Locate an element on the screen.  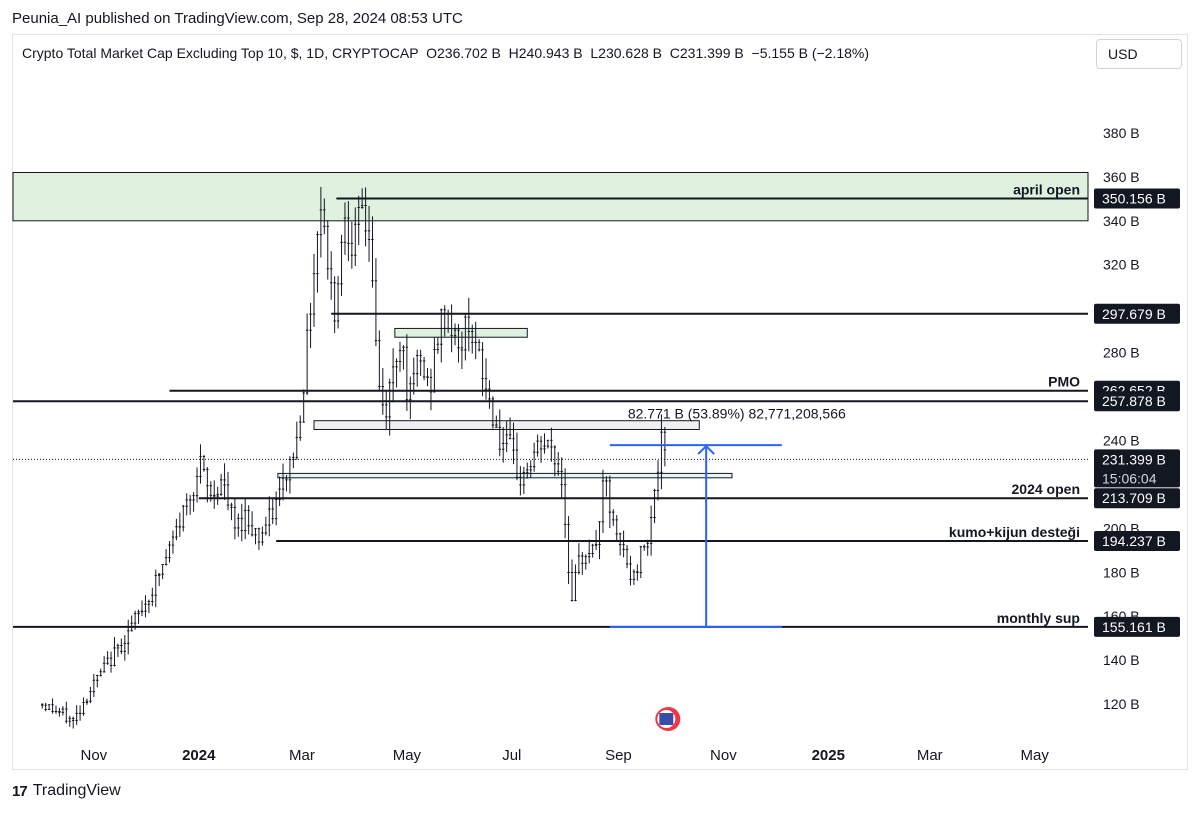
current-price-tag: 231.399 B is located at coordinates (1134, 459).